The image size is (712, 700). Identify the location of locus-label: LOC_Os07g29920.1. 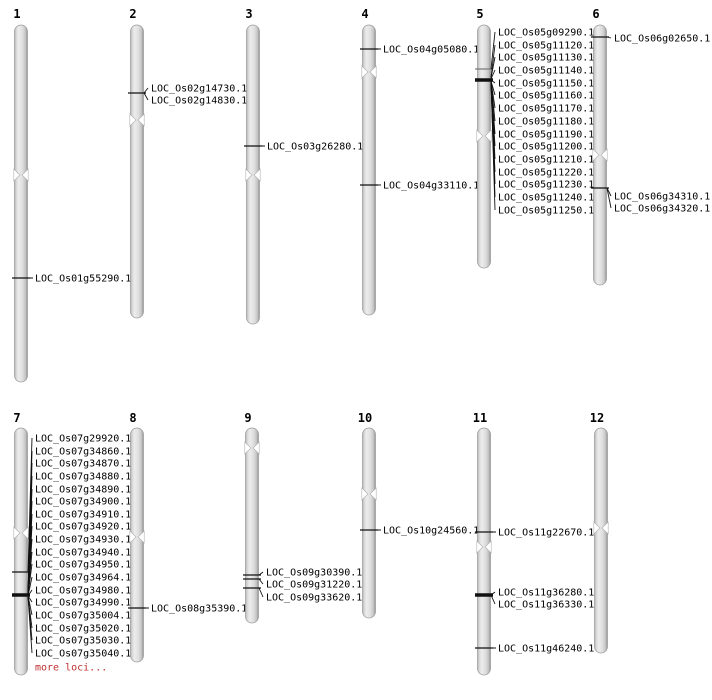
(83, 439).